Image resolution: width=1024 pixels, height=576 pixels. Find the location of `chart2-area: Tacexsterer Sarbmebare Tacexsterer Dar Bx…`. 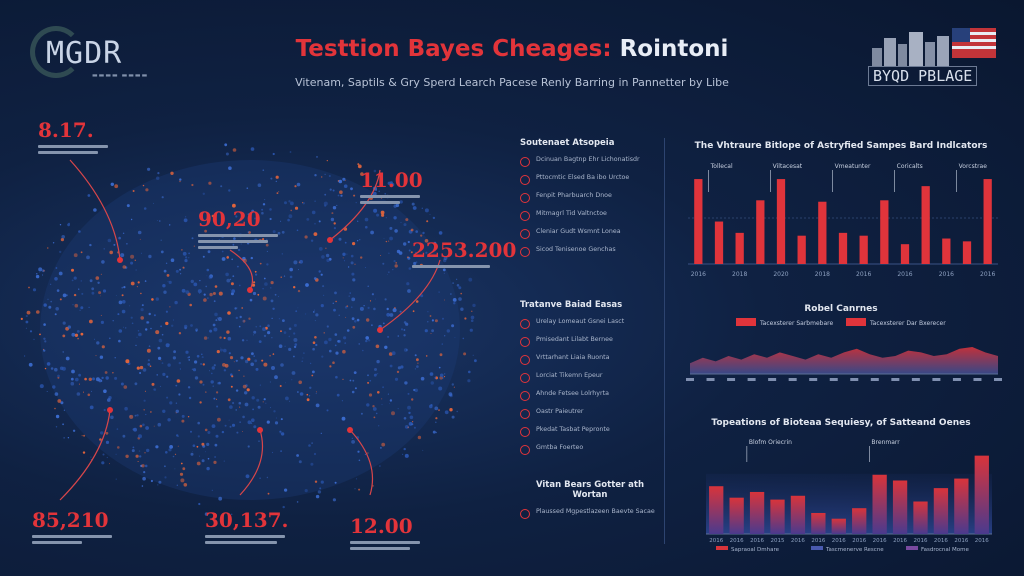

chart2-area: Tacexsterer Sarbmebare Tacexsterer Dar Bx… is located at coordinates (844, 349).